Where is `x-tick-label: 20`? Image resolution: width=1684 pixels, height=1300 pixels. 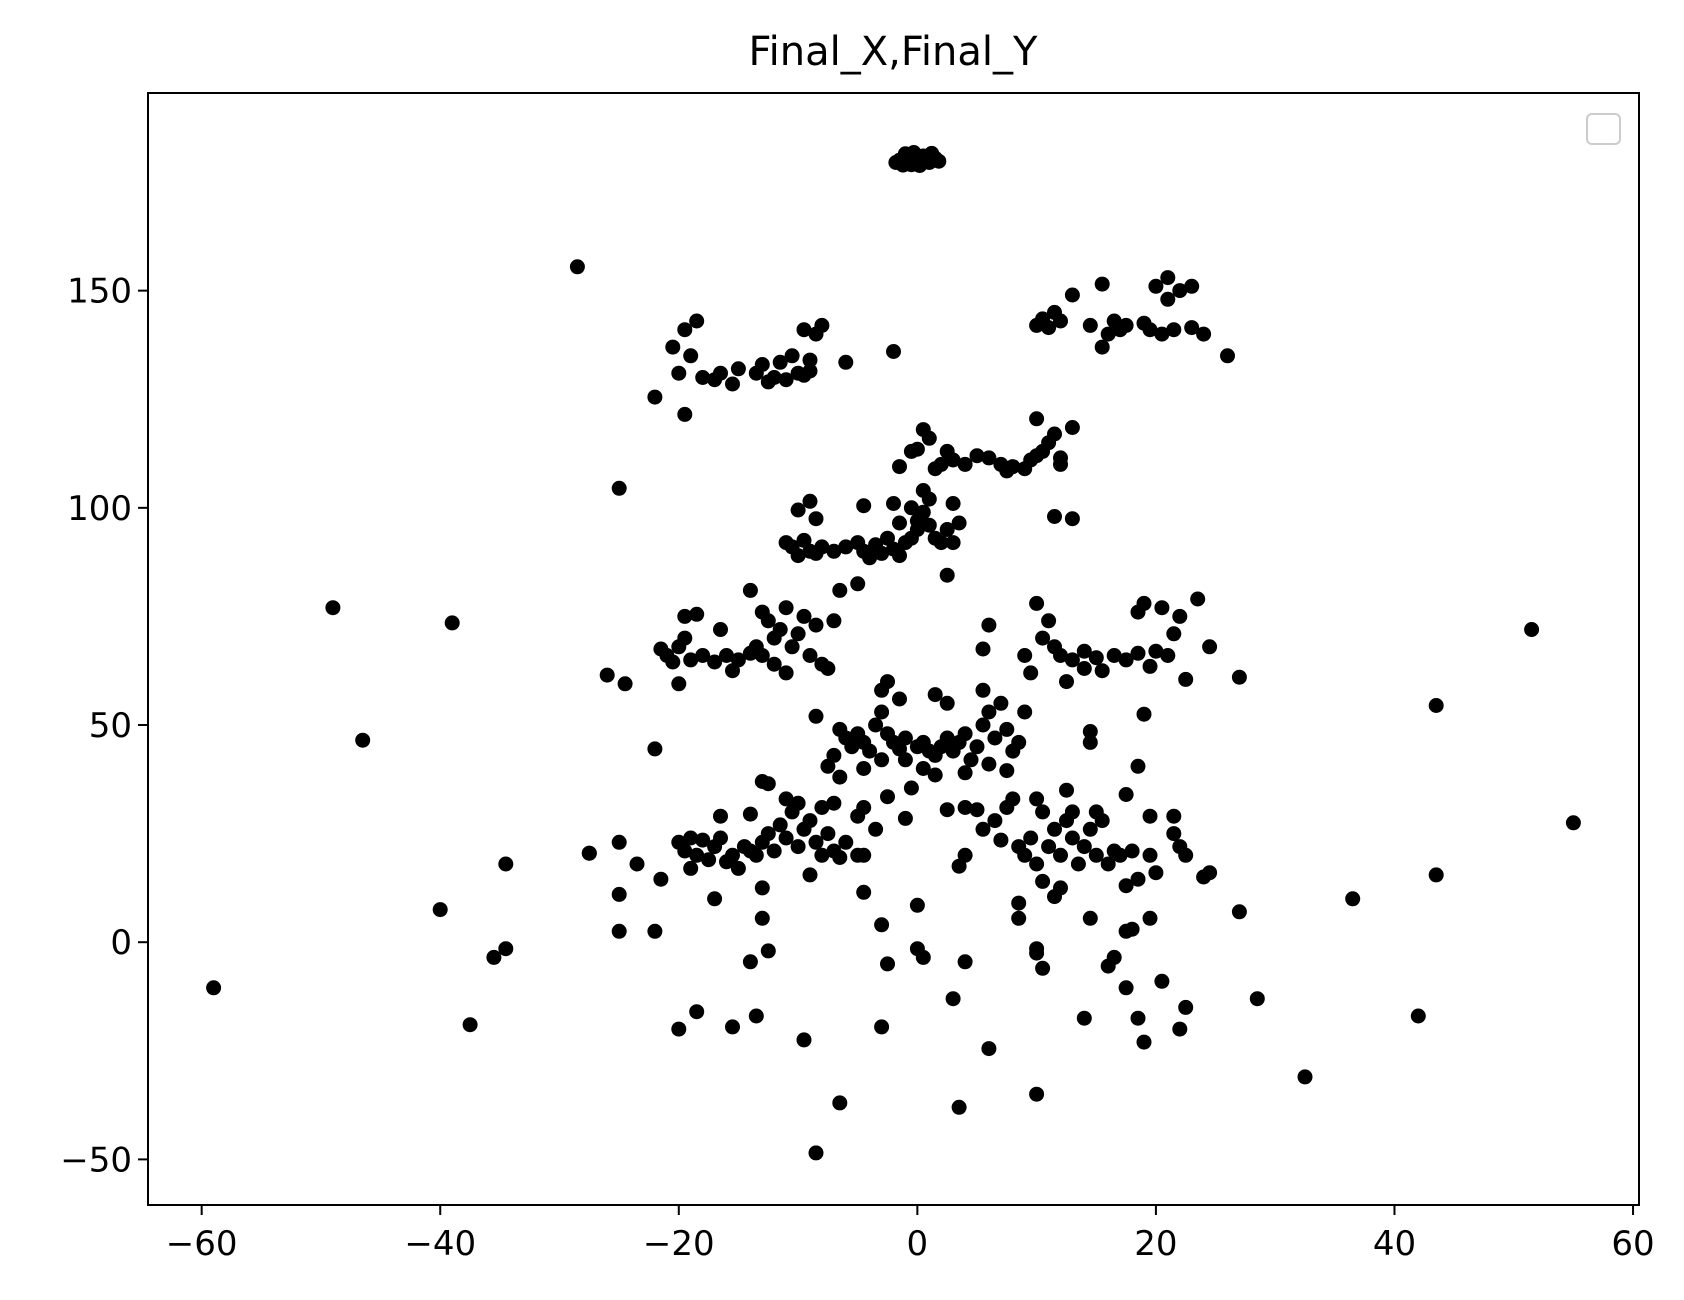
x-tick-label: 20 is located at coordinates (1155, 1244).